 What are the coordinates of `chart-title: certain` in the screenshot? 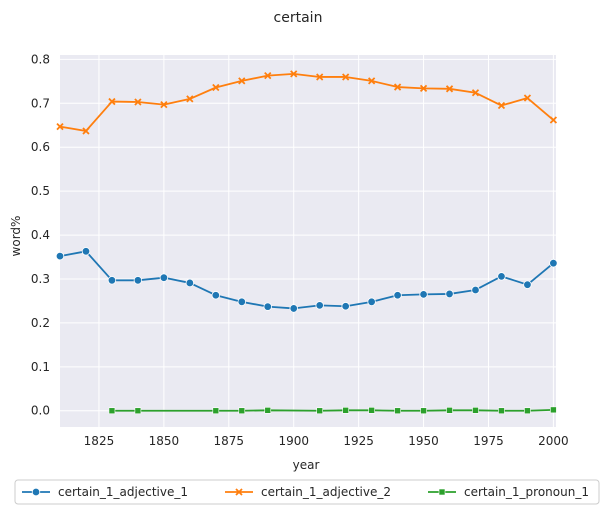 It's located at (298, 18).